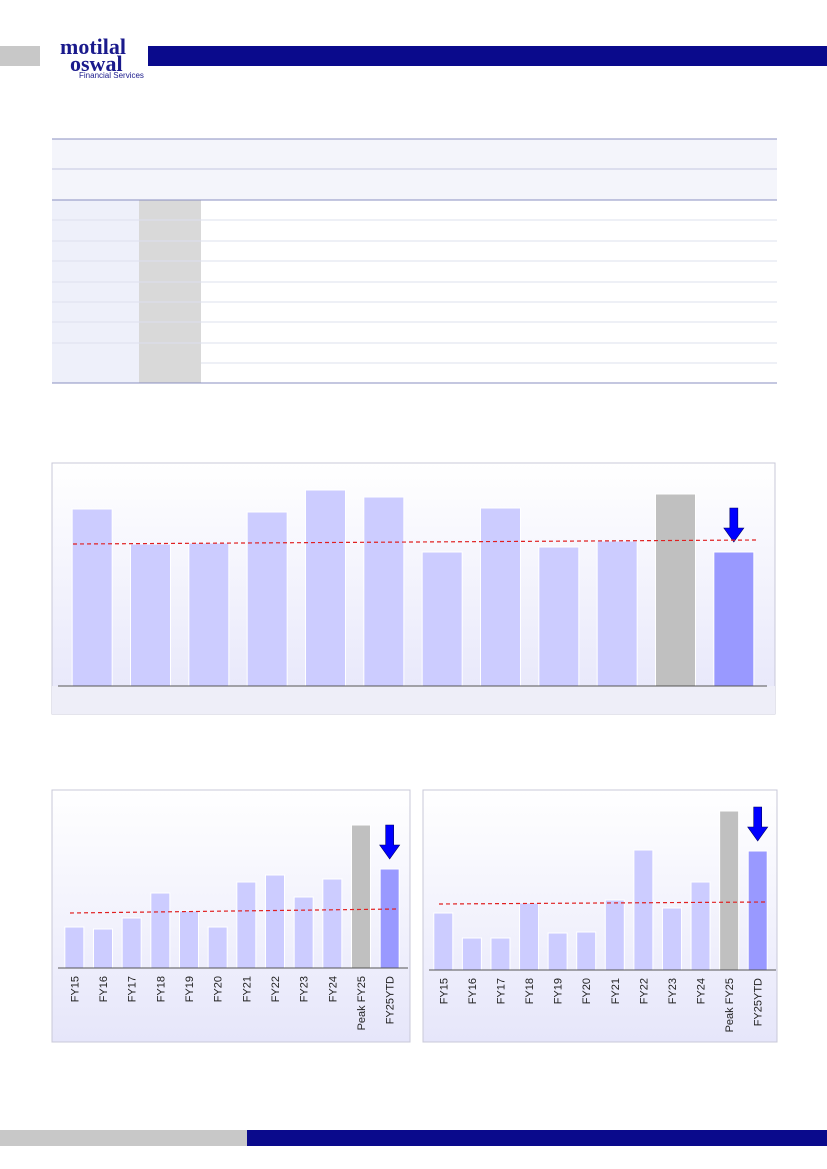 The width and height of the screenshot is (827, 1169). I want to click on footer-grey-bar, so click(123, 1138).